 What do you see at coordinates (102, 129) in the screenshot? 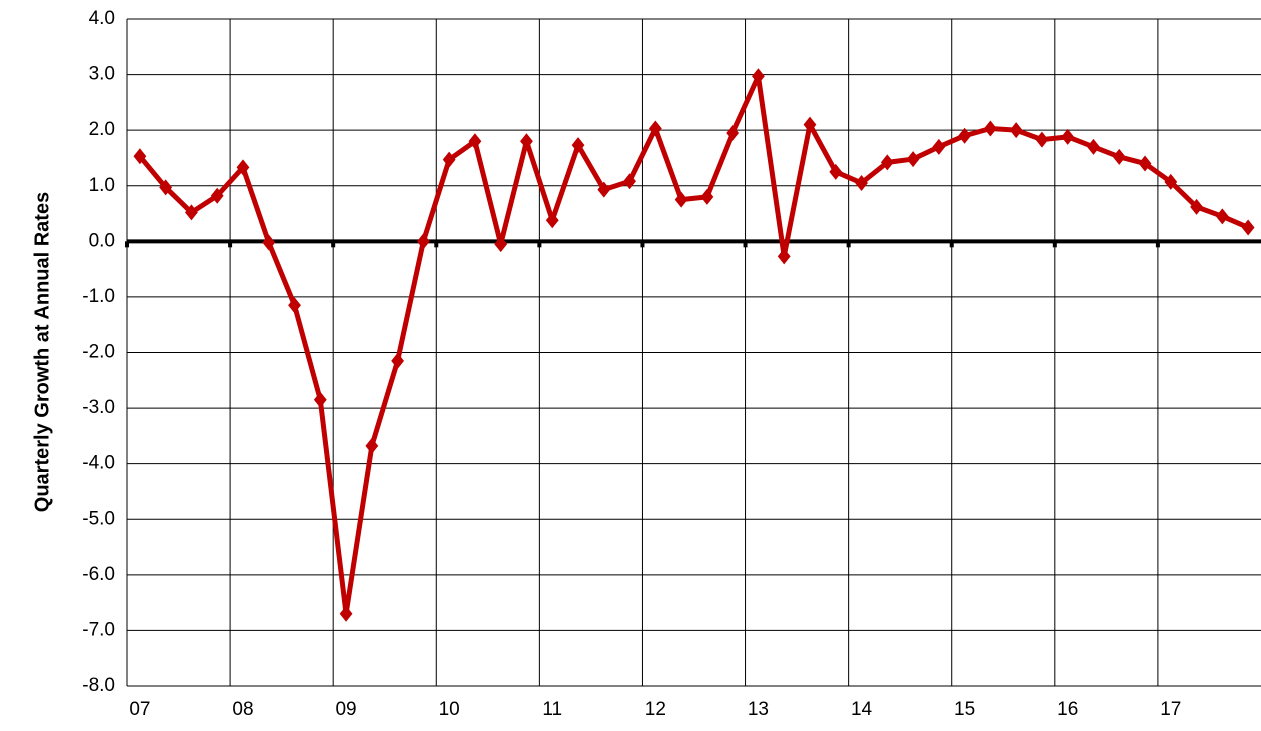
I see `y-tick-label: 2.0` at bounding box center [102, 129].